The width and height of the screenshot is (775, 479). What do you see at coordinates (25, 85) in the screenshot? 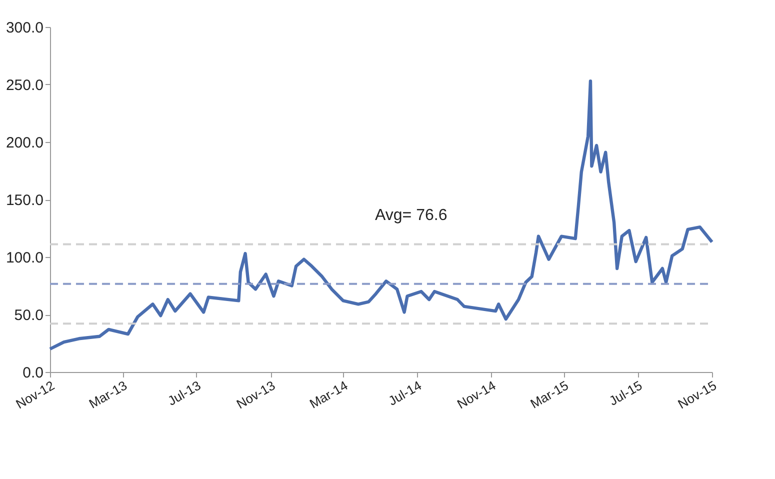
I see `y-tick-label: 250.0` at bounding box center [25, 85].